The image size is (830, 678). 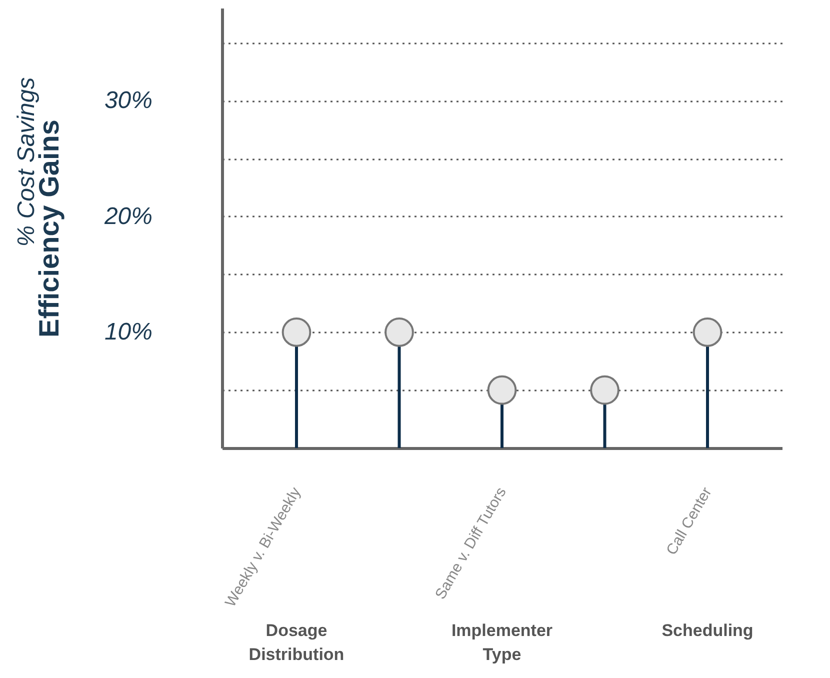 What do you see at coordinates (128, 332) in the screenshot?
I see `y-tick-label: 10%` at bounding box center [128, 332].